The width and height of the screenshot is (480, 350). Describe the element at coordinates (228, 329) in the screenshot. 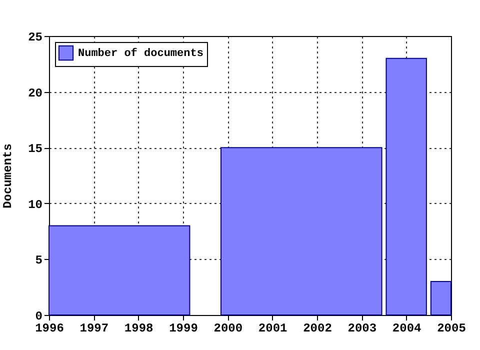

I see `x-tick-label: 2000` at that location.